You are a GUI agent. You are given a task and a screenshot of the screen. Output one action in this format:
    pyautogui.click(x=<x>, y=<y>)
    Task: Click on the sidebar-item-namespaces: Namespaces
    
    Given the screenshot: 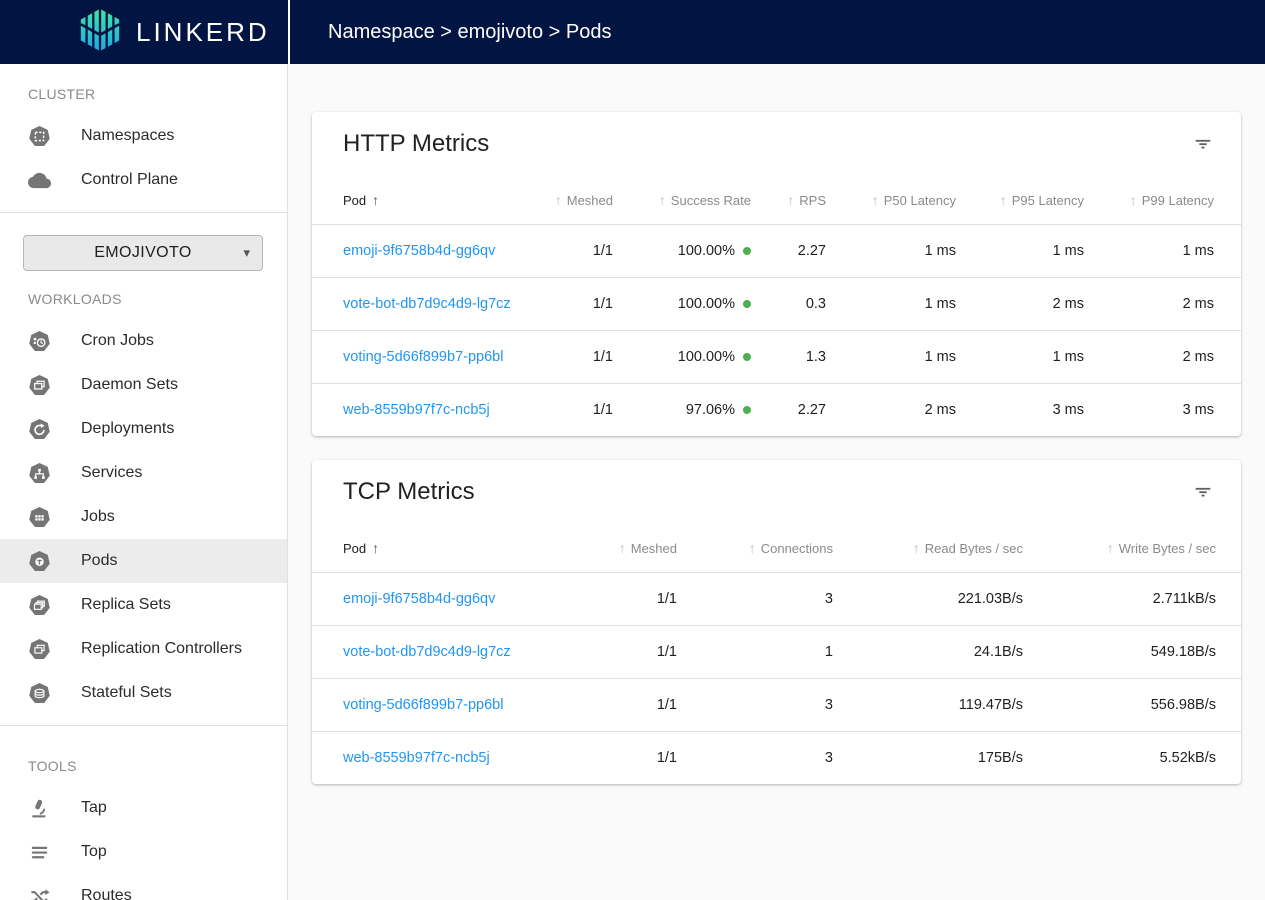 What is the action you would take?
    pyautogui.click(x=143, y=136)
    